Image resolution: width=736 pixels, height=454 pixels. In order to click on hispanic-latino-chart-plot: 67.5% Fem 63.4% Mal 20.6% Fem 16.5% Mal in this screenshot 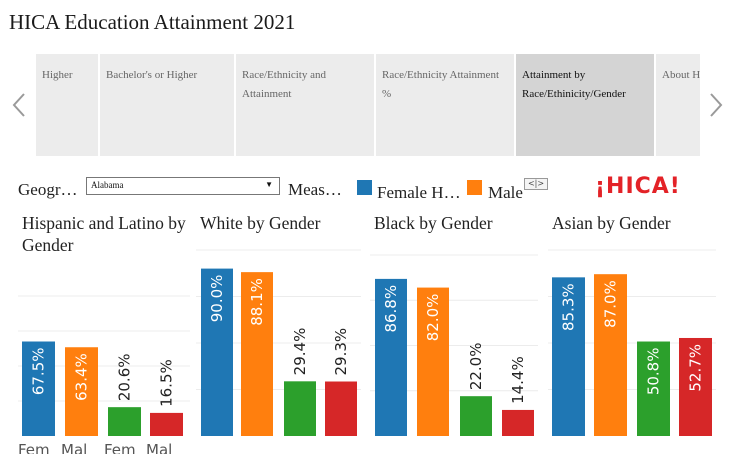, I will do `click(104, 374)`.